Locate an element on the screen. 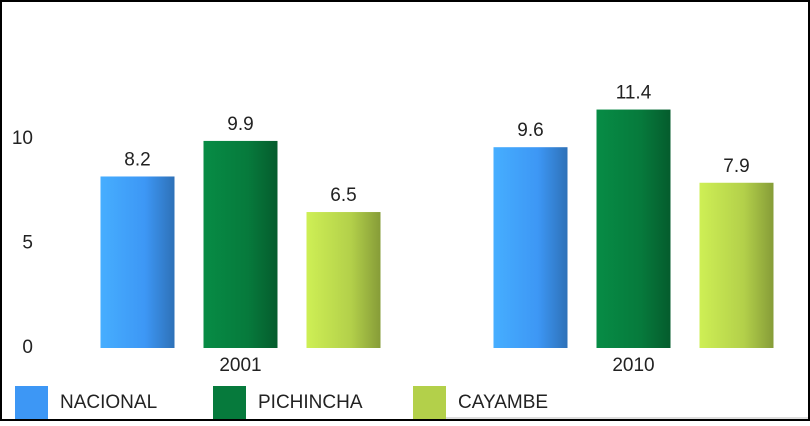 The image size is (810, 426). legend-label: NACIONAL is located at coordinates (108, 402).